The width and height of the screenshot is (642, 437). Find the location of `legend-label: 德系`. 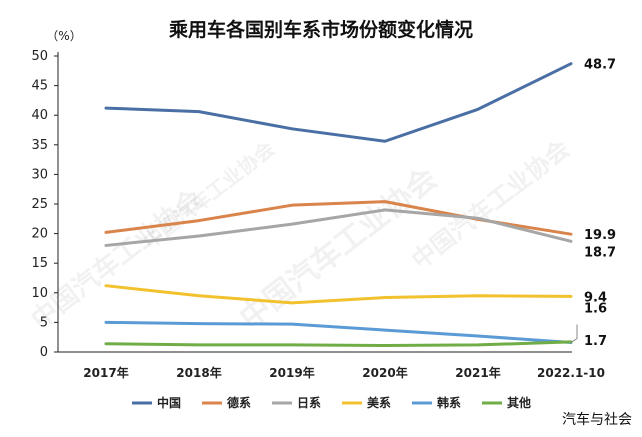

legend-label: 德系 is located at coordinates (239, 402).